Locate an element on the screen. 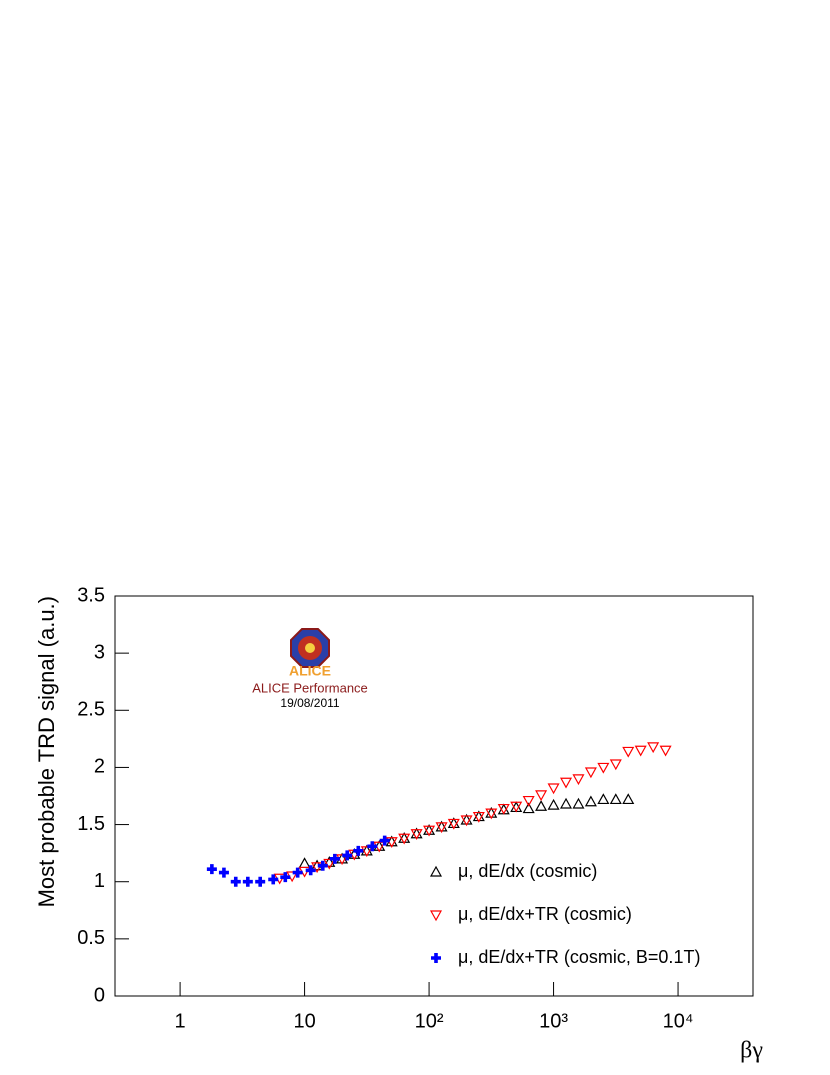  y-tick-label: 3 is located at coordinates (99, 652).